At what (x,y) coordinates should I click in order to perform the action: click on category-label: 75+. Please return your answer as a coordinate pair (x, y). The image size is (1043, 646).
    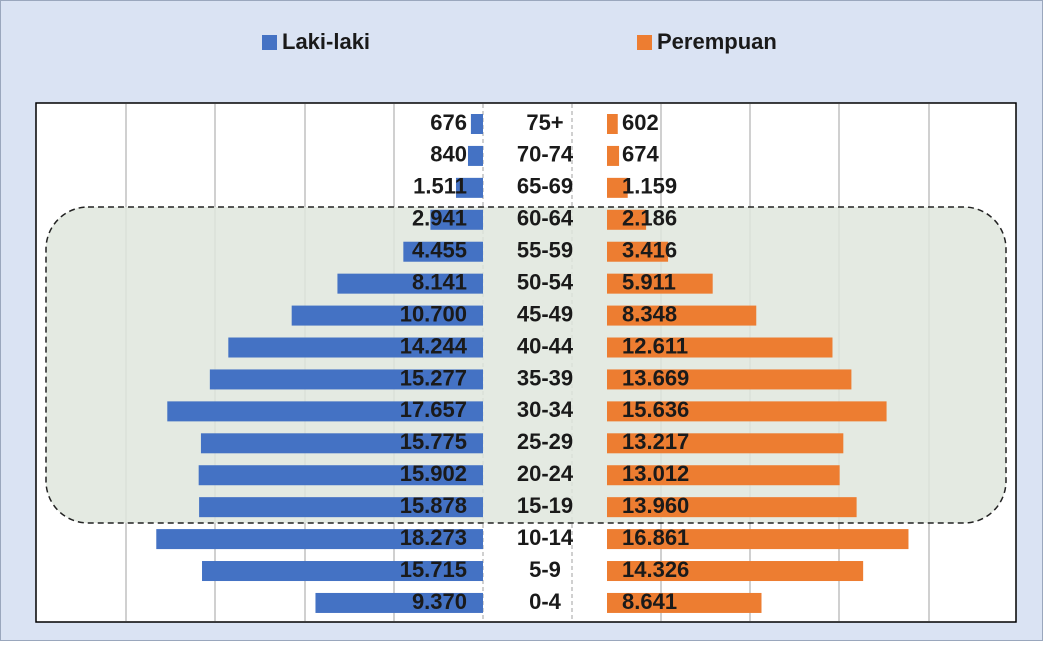
    Looking at the image, I should click on (544, 122).